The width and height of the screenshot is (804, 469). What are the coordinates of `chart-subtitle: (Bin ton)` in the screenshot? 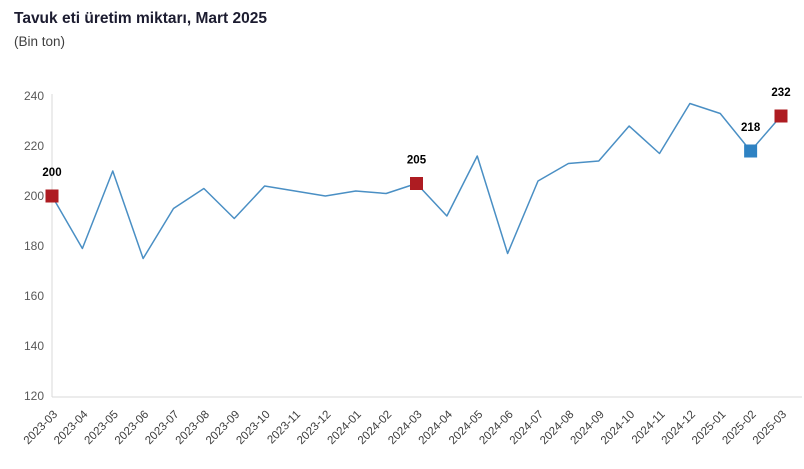 It's located at (40, 41).